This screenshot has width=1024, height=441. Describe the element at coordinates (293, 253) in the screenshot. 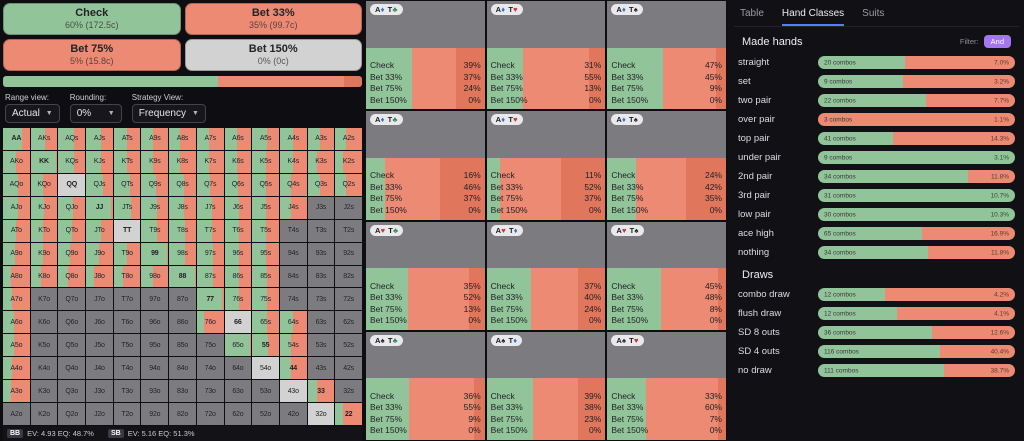

I see `matrix-cell: 94s` at that location.